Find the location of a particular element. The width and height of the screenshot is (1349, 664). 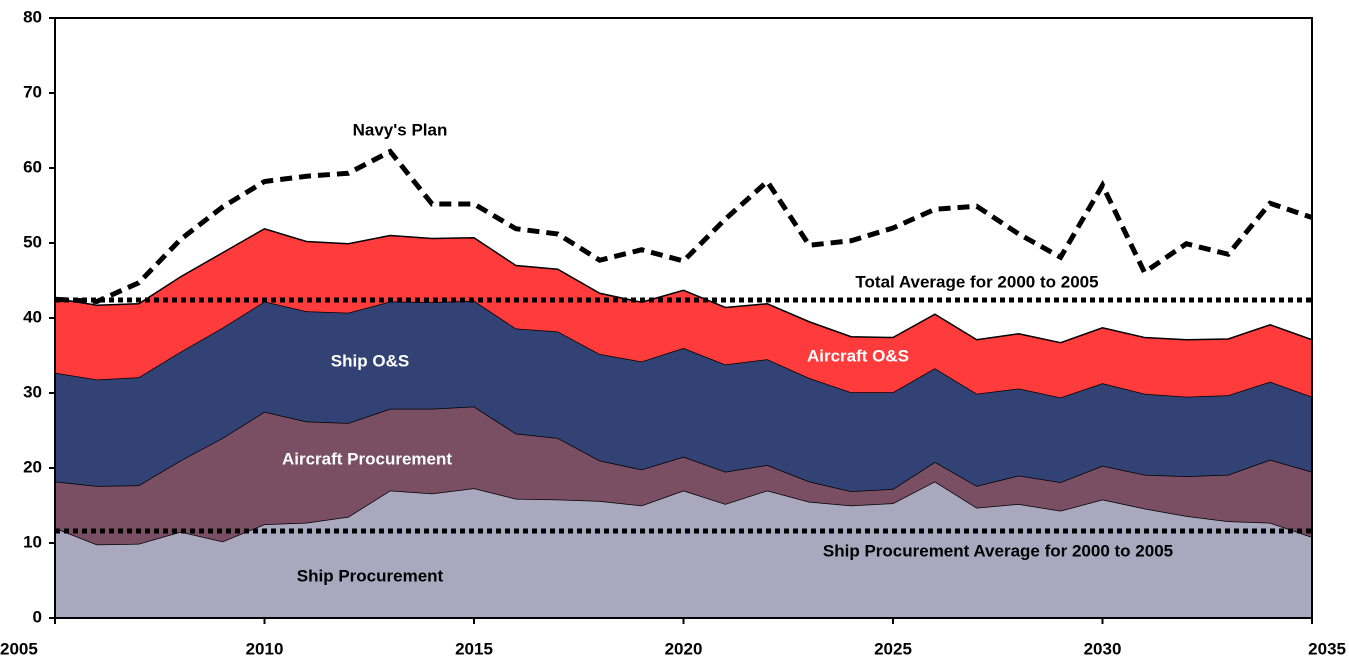

series-label: Aircraft O&S is located at coordinates (858, 355).